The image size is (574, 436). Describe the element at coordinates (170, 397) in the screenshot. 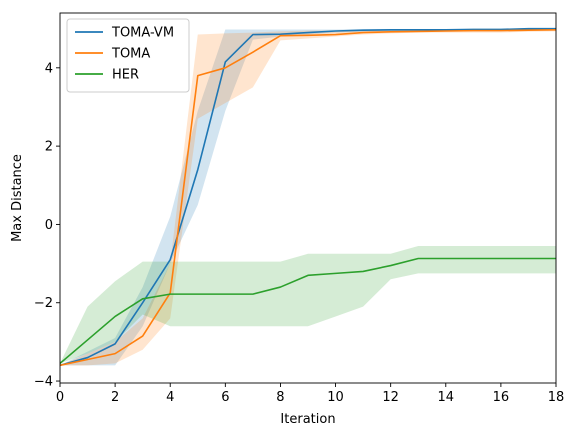

I see `x-tick-label: 4` at that location.